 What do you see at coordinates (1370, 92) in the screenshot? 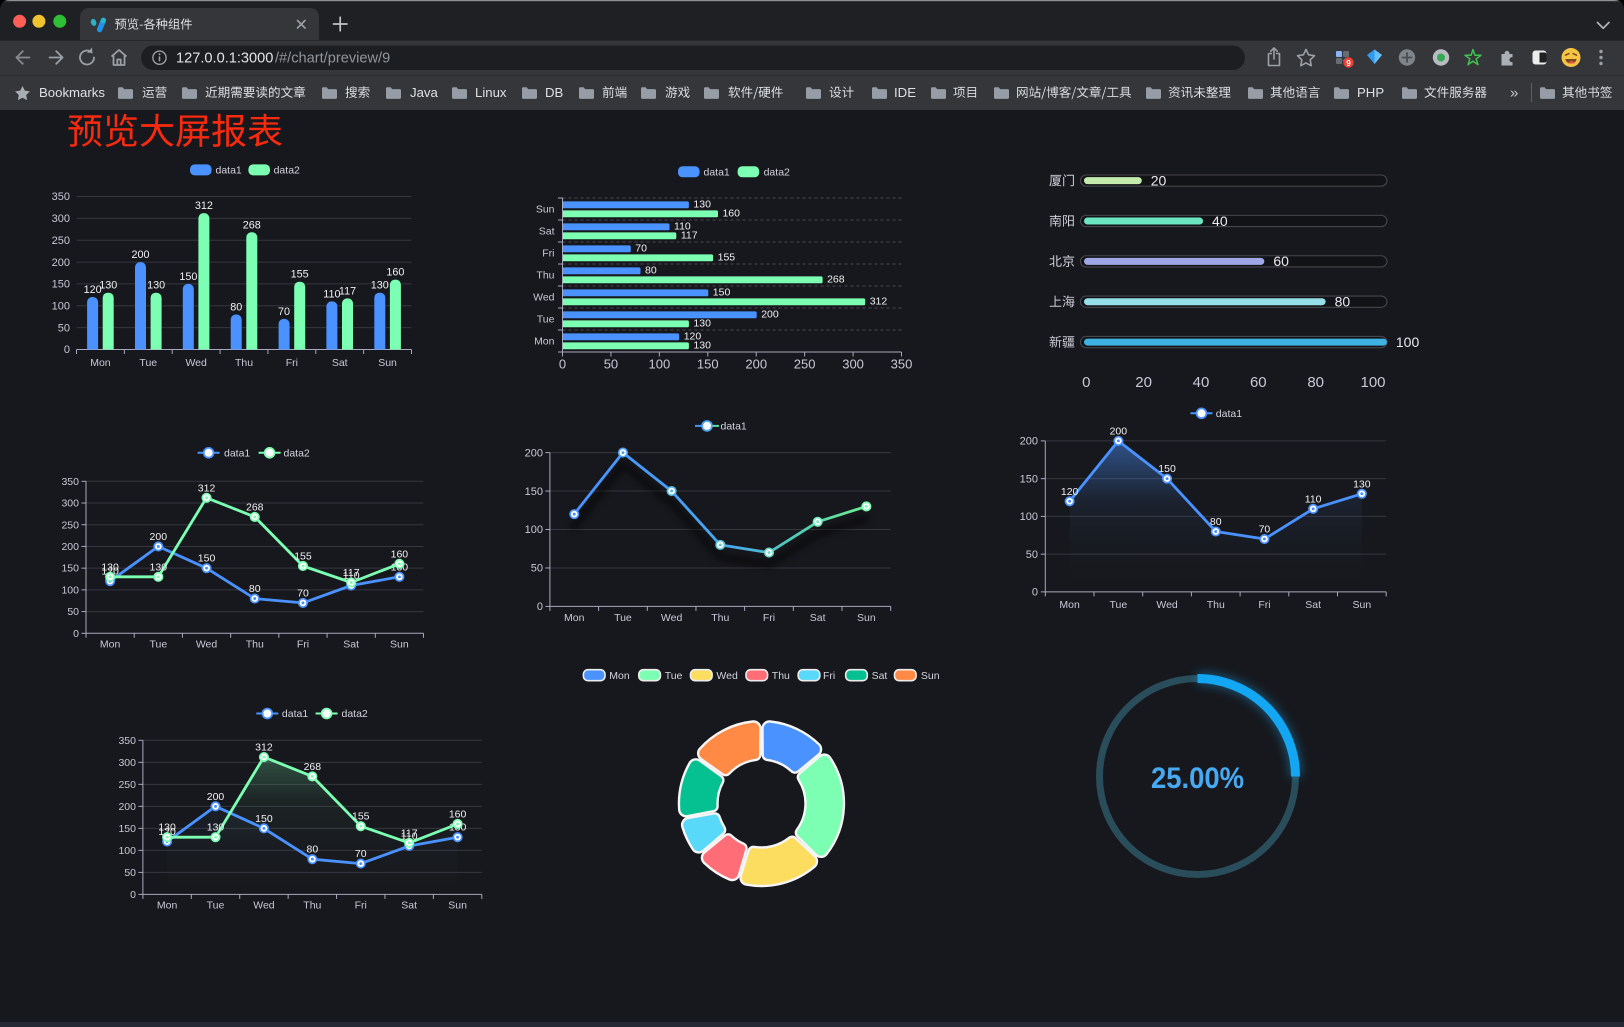
I see `svg-text: PHP` at bounding box center [1370, 92].